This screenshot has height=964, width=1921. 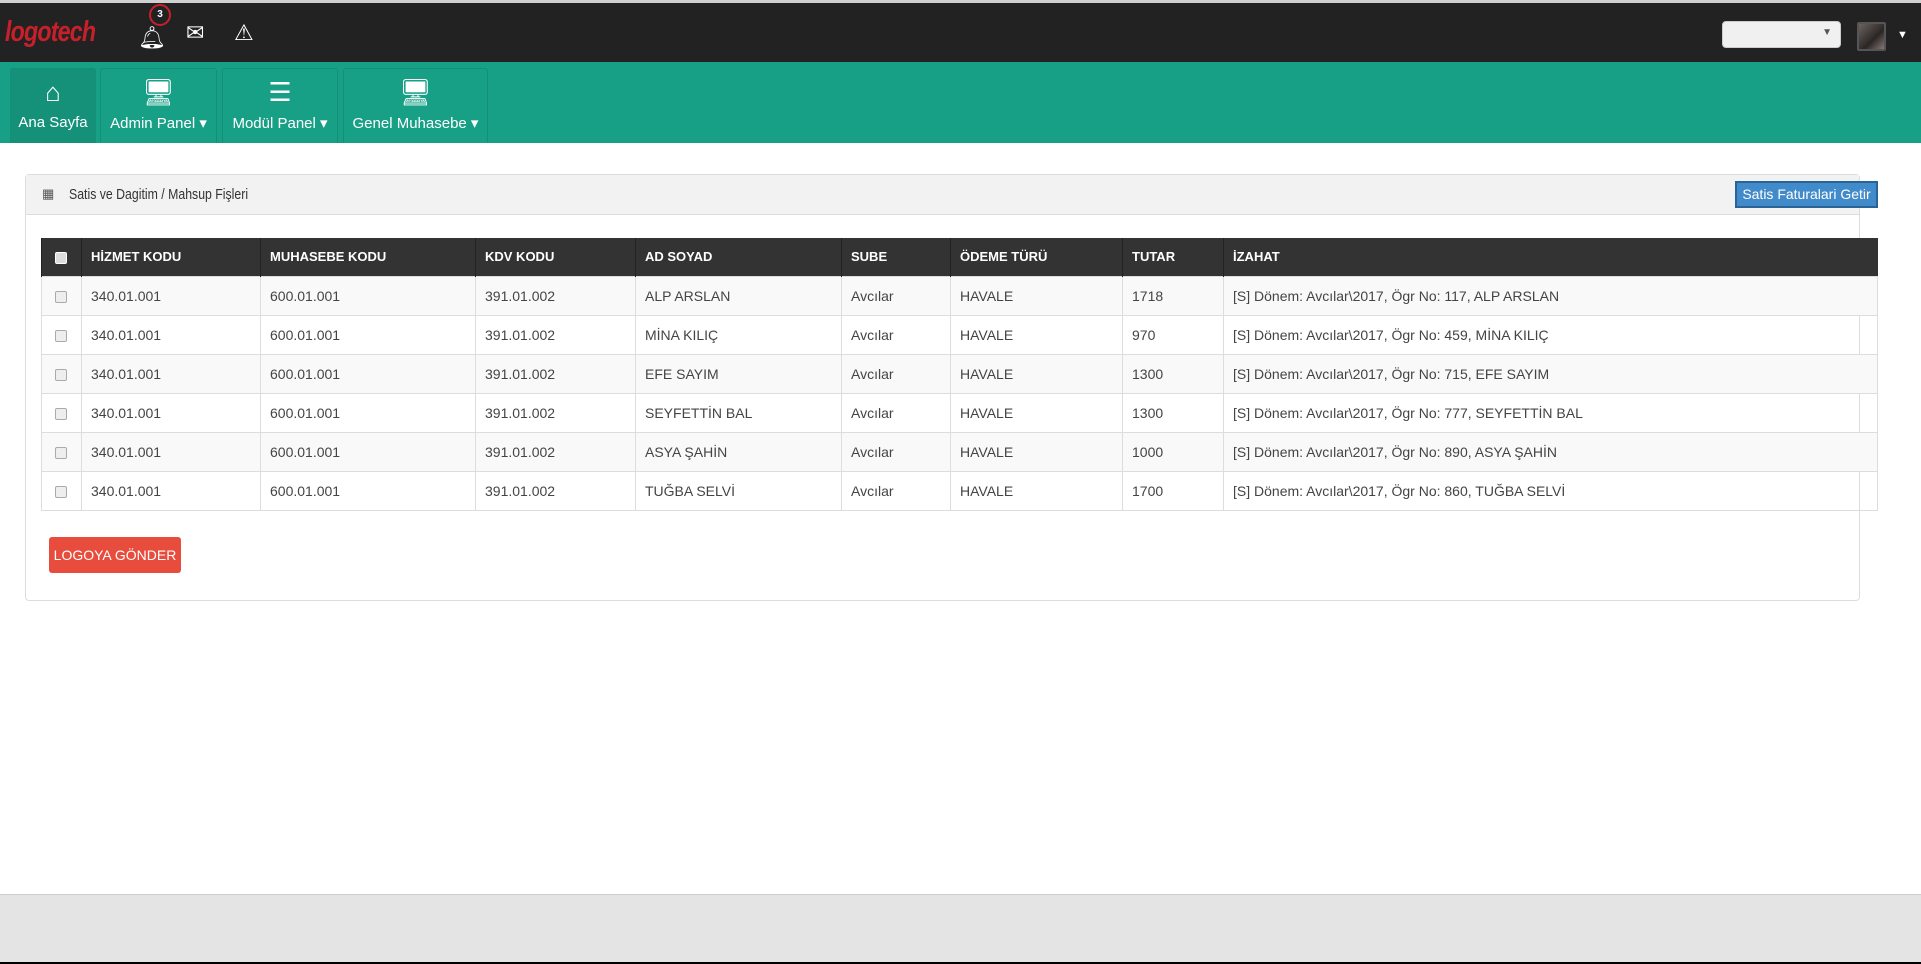 I want to click on nav-modul-panel: ☰ Modül Panel ▾, so click(x=280, y=105).